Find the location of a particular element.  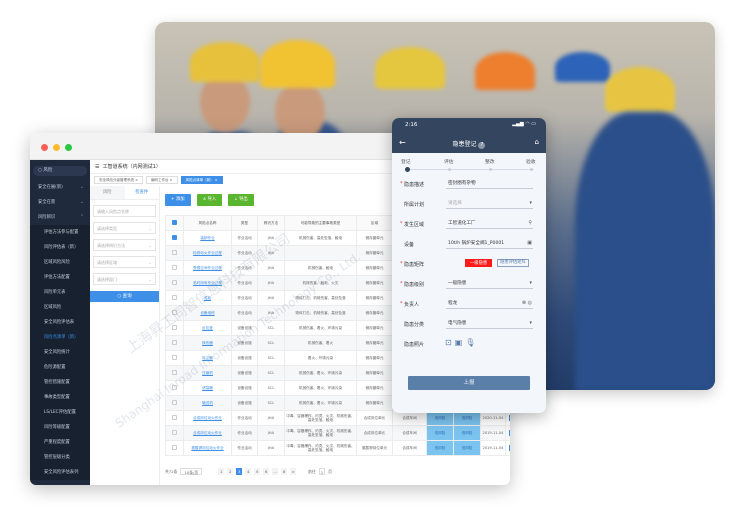

risk-point-link: 滤袋器 is located at coordinates (207, 388).